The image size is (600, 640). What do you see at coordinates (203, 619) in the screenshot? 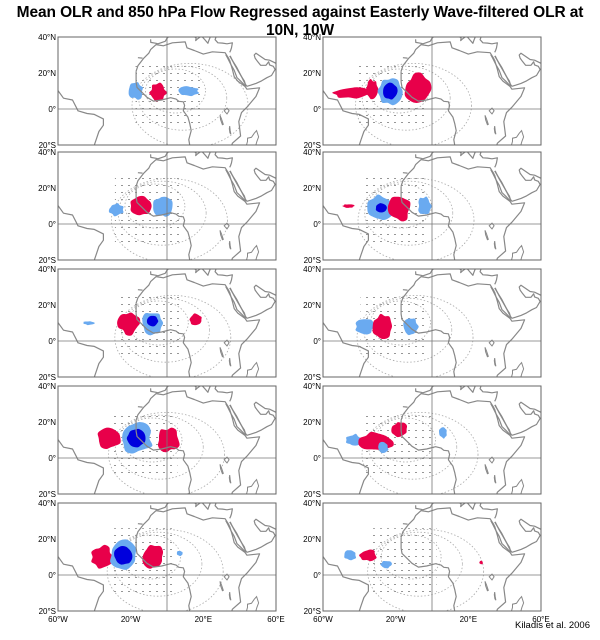
I see `longitude-label: 20°E` at bounding box center [203, 619].